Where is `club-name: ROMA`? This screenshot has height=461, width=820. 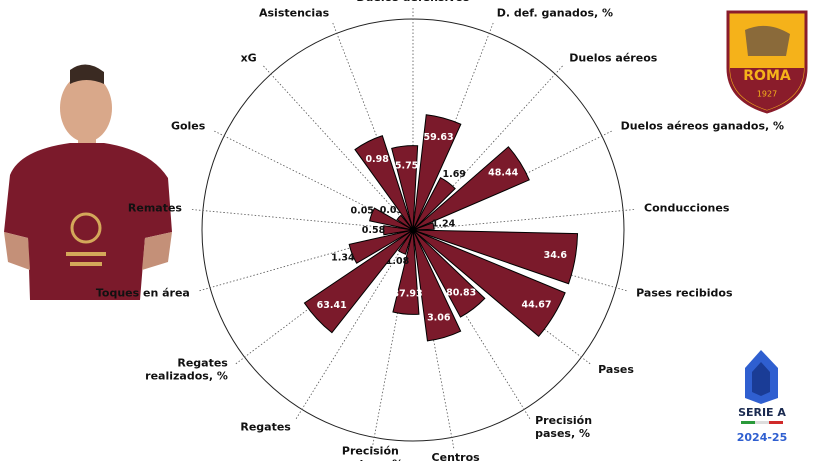
club-name: ROMA is located at coordinates (767, 76).